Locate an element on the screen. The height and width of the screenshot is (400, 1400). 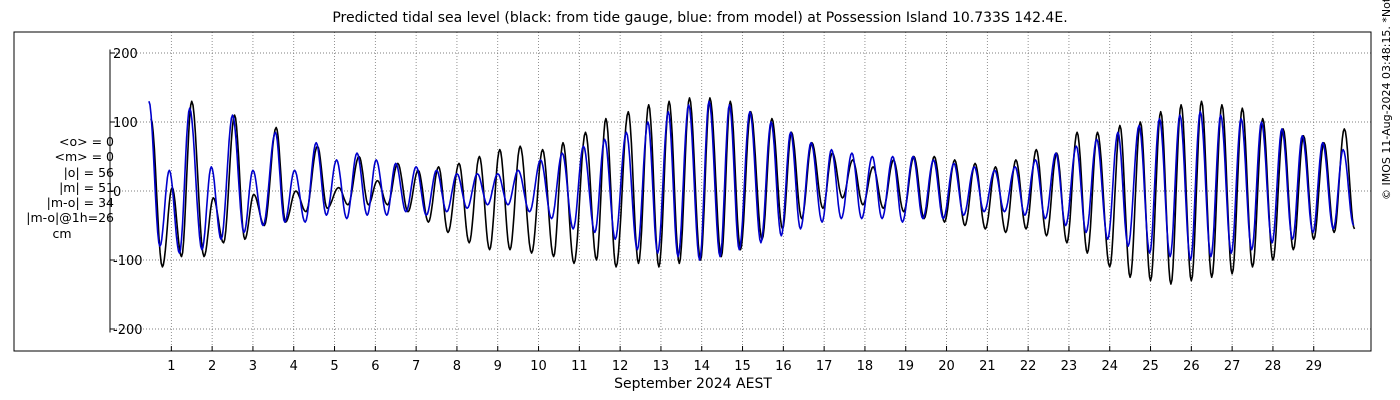
y-tick-label: 200 is located at coordinates (125, 54).